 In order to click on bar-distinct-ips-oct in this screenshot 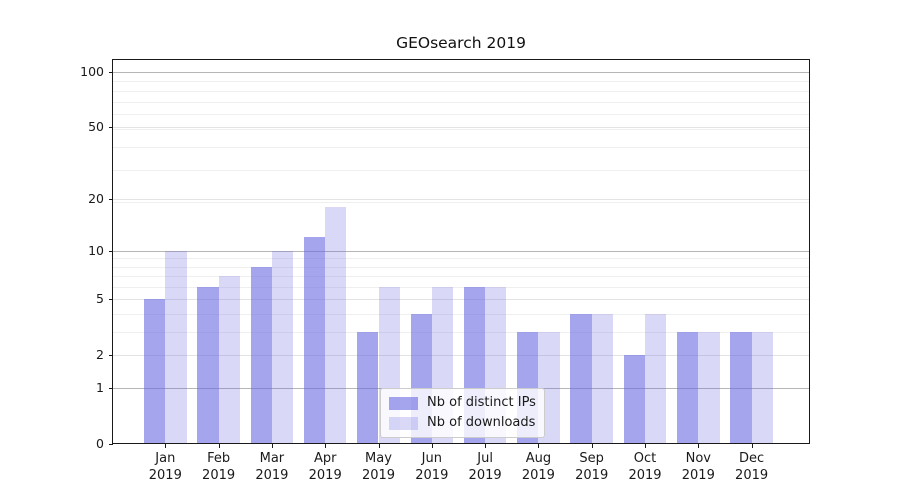, I will do `click(634, 399)`.